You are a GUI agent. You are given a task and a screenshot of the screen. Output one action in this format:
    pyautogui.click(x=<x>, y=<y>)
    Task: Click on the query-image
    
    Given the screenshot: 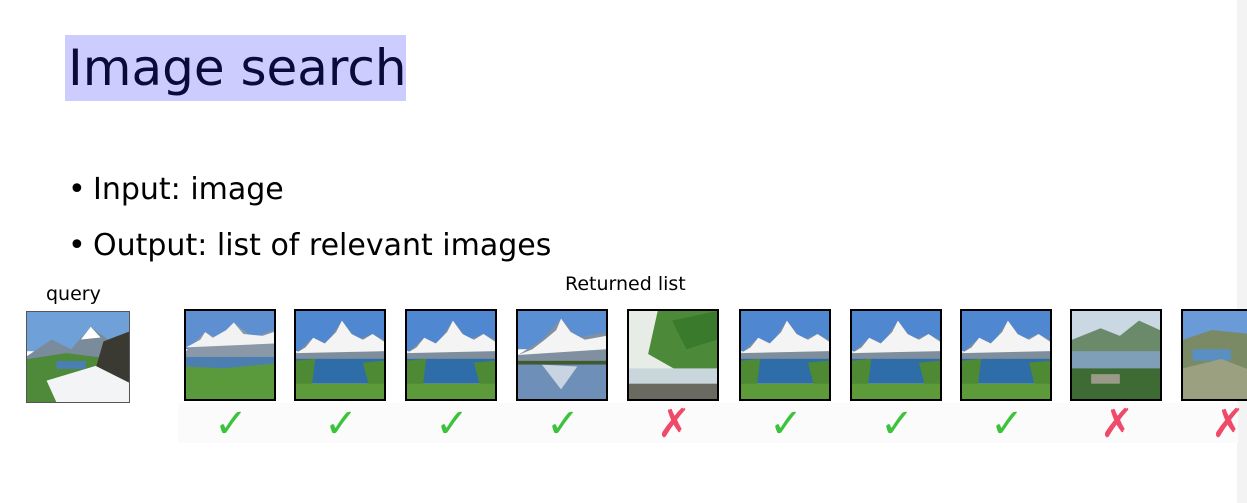 What is the action you would take?
    pyautogui.click(x=78, y=357)
    